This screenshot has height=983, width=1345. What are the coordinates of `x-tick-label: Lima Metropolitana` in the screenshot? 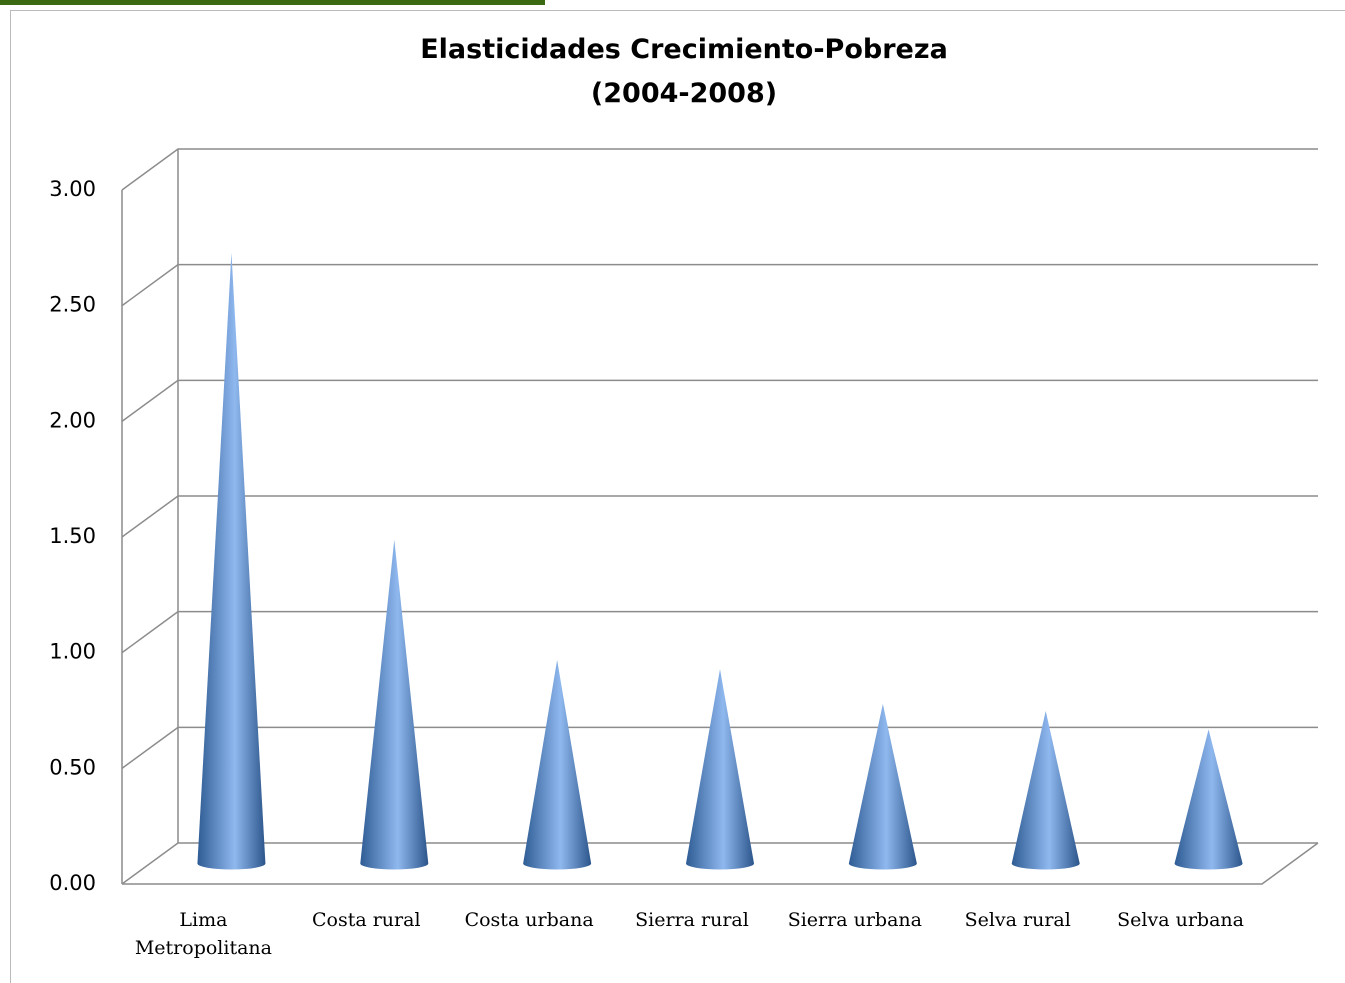 It's located at (203, 934).